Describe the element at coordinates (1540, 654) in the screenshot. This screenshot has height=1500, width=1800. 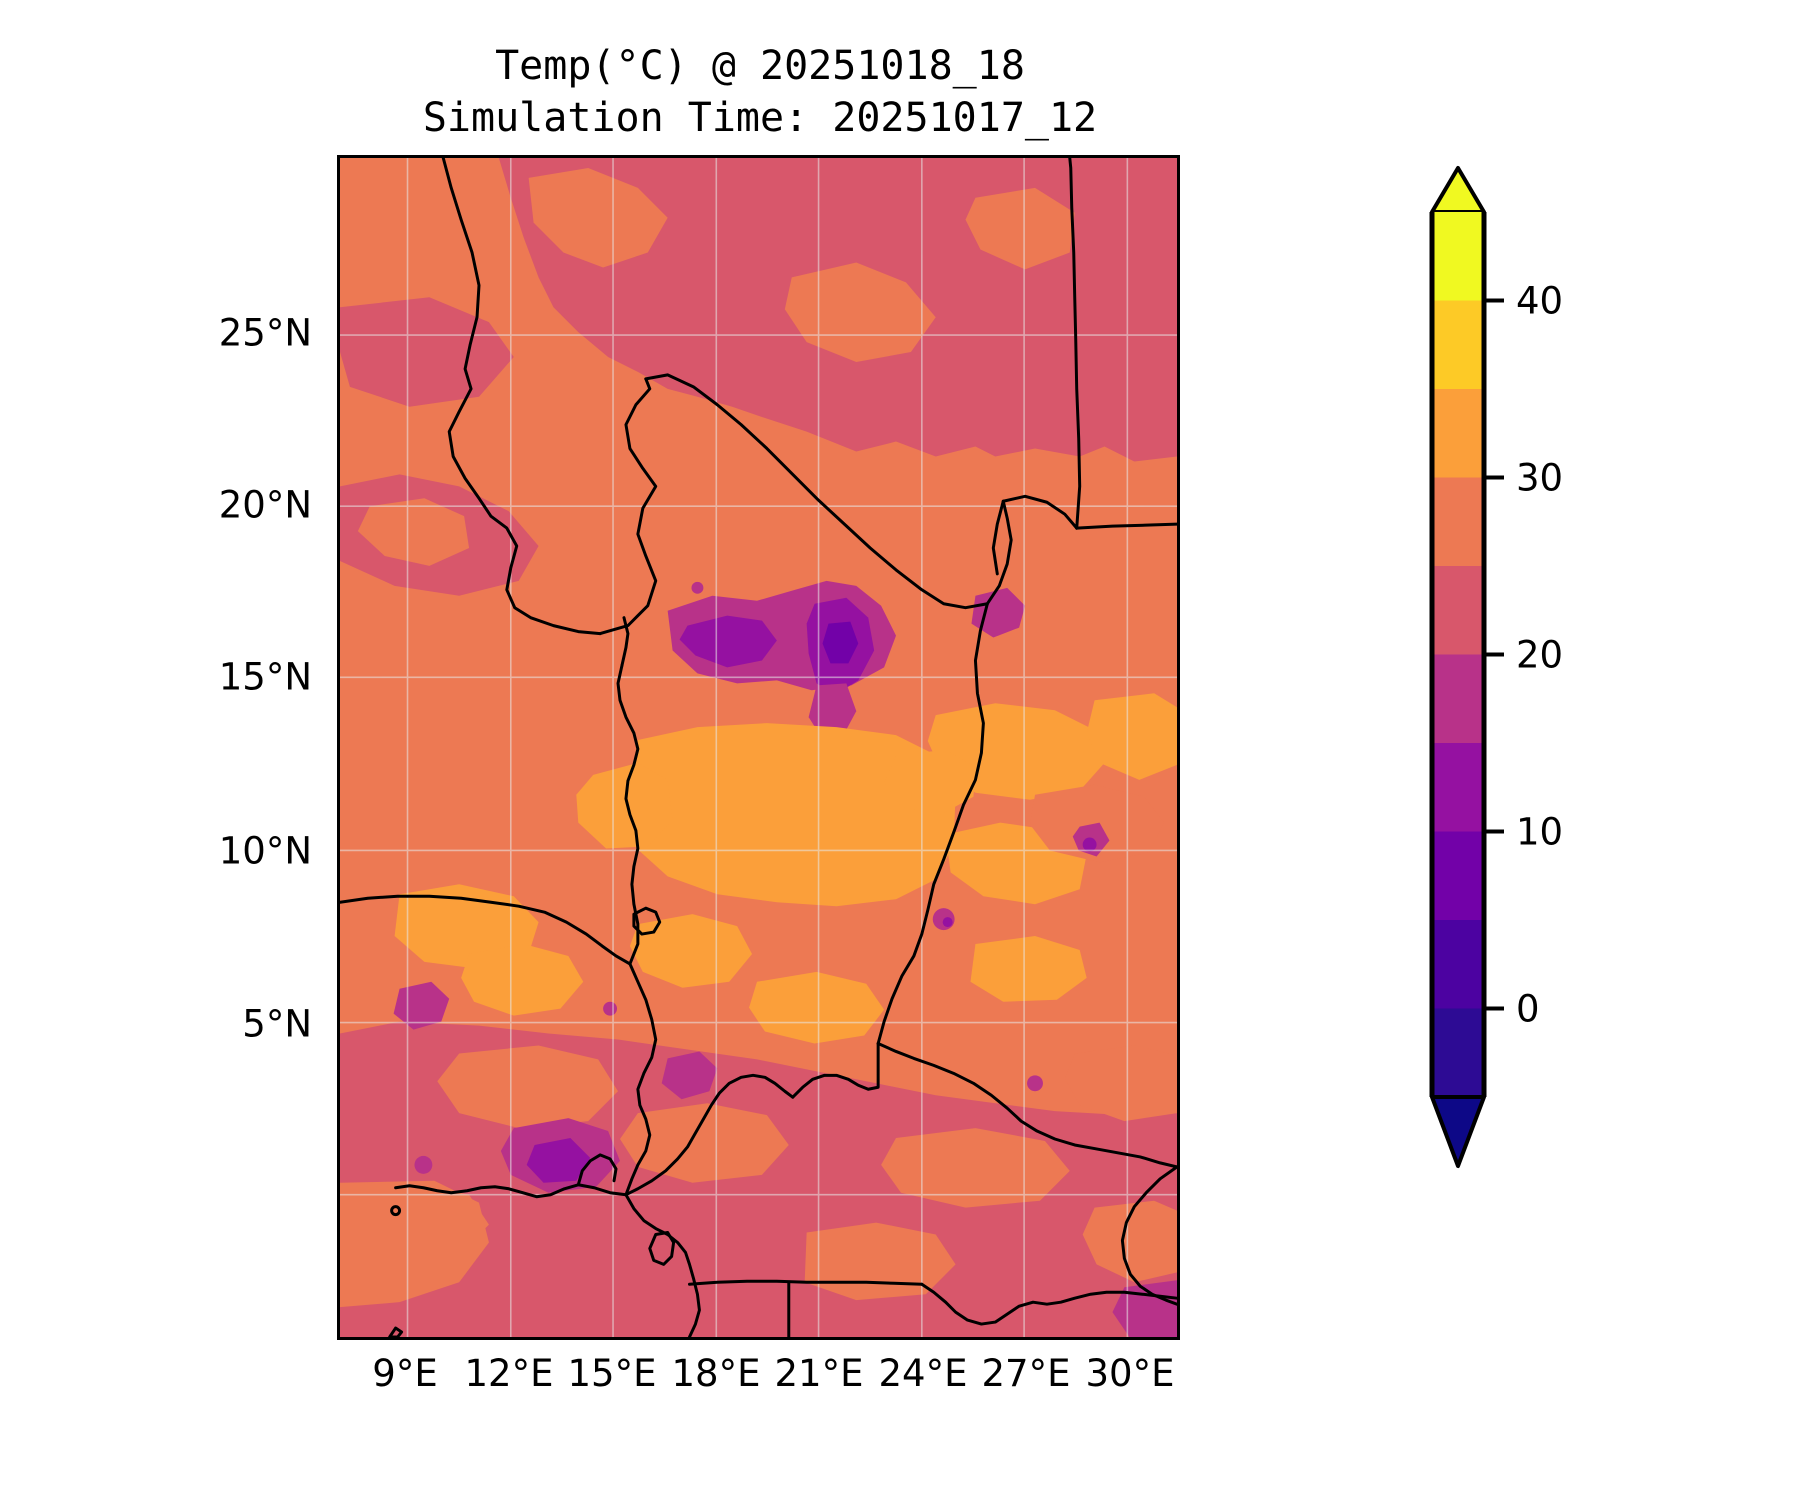
I see `colorbar-label-20: 20` at that location.